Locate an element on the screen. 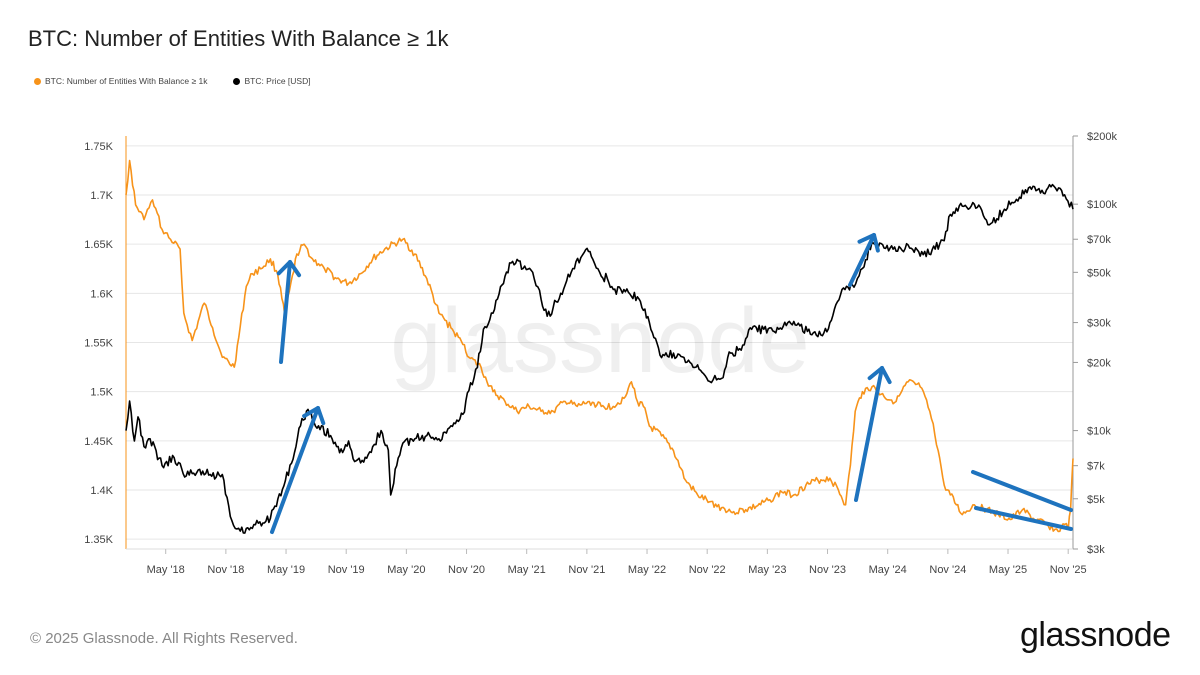  x-tick-label: Nov '19 is located at coordinates (346, 570).